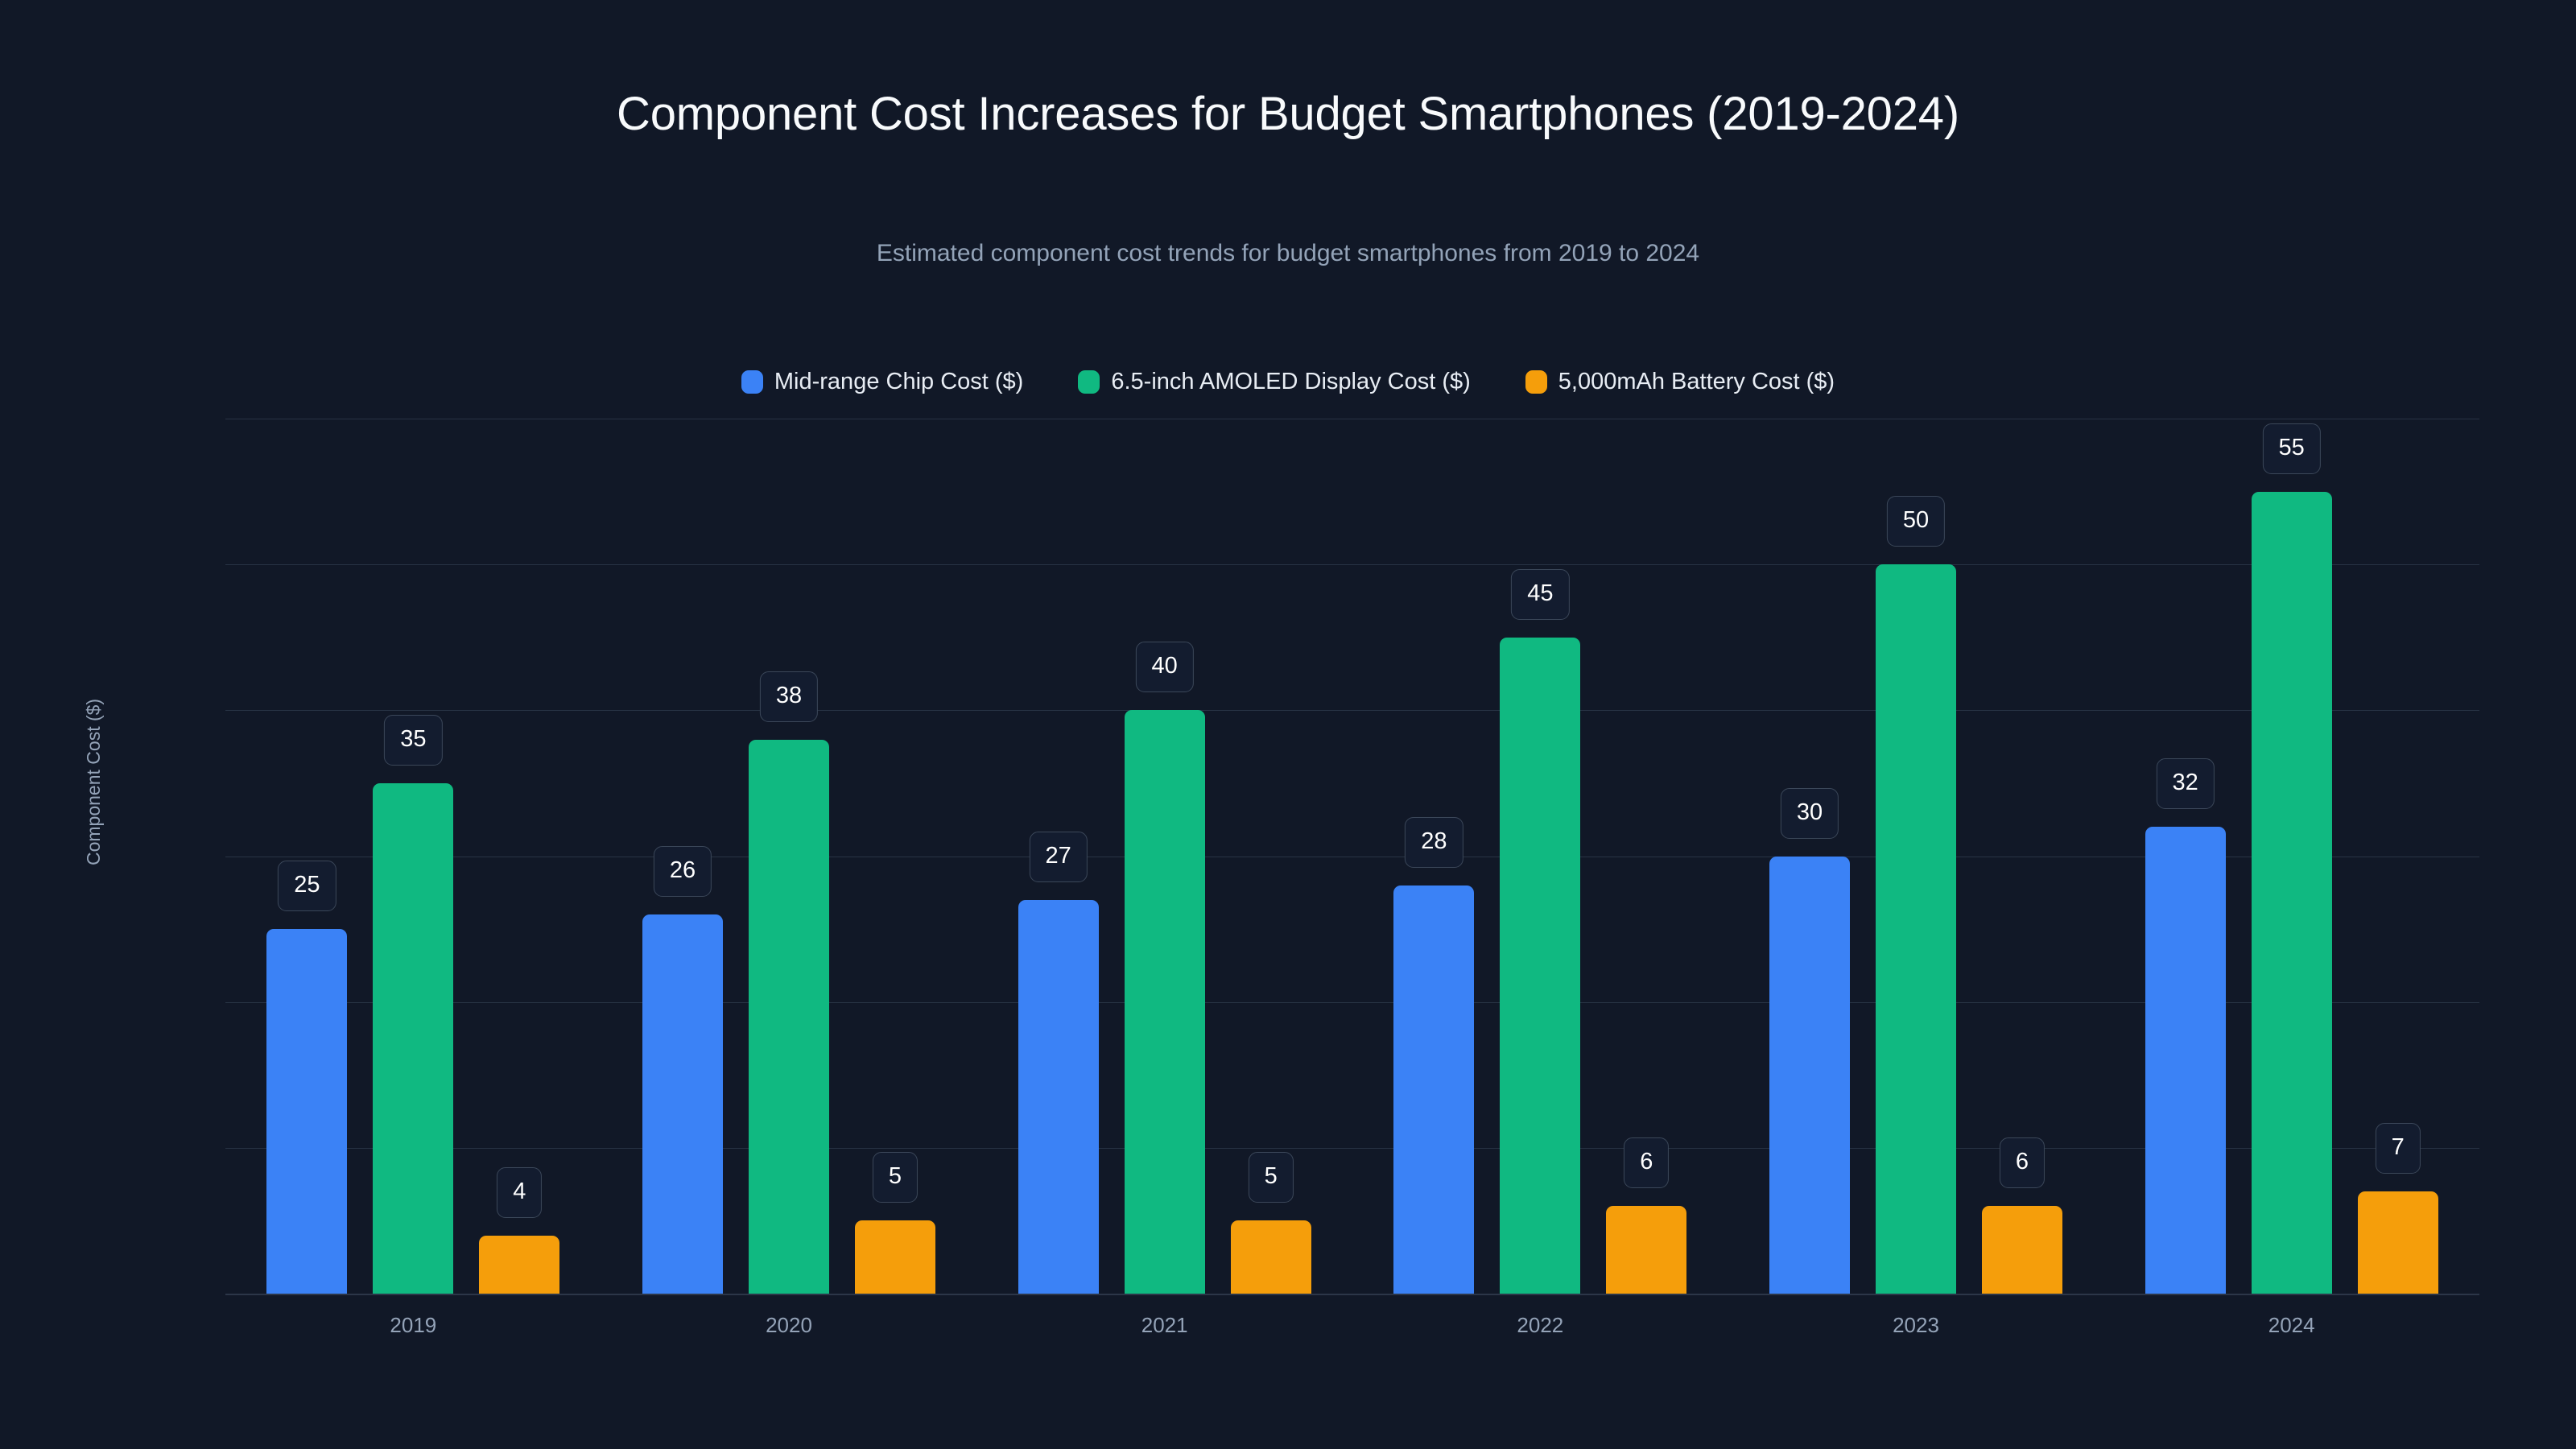 The width and height of the screenshot is (2576, 1449). I want to click on legend-item-label: Mid-range Chip Cost ($), so click(899, 381).